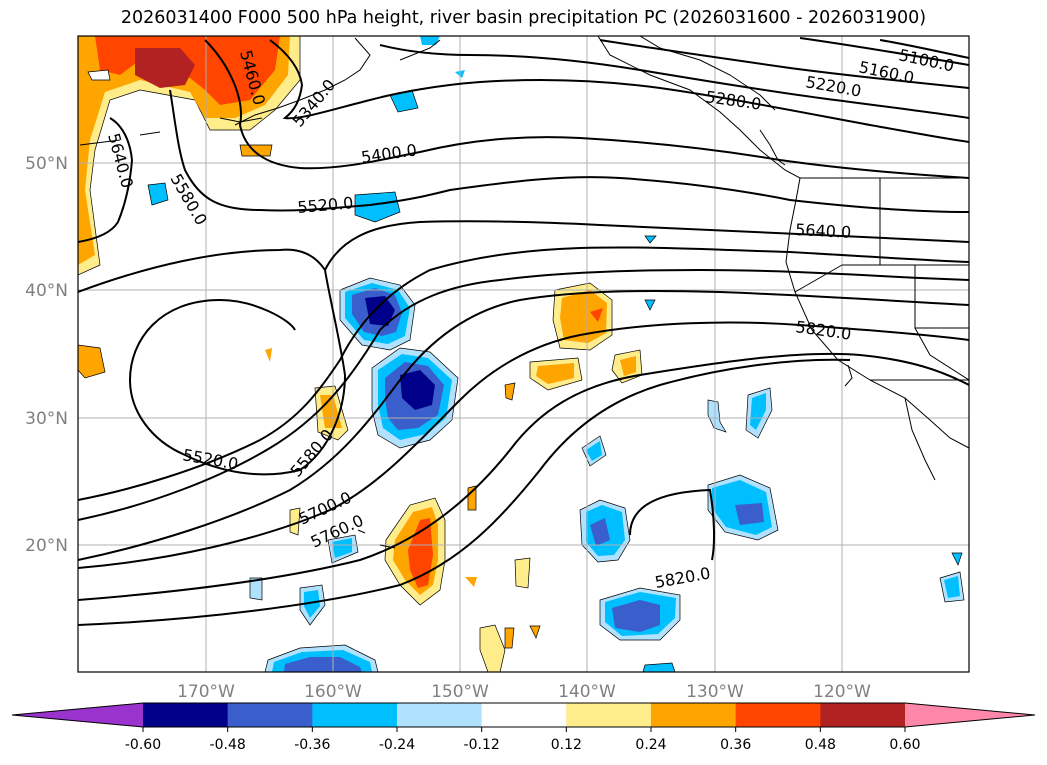  Describe the element at coordinates (904, 745) in the screenshot. I see `colorbar-tick-label: 0.60` at that location.